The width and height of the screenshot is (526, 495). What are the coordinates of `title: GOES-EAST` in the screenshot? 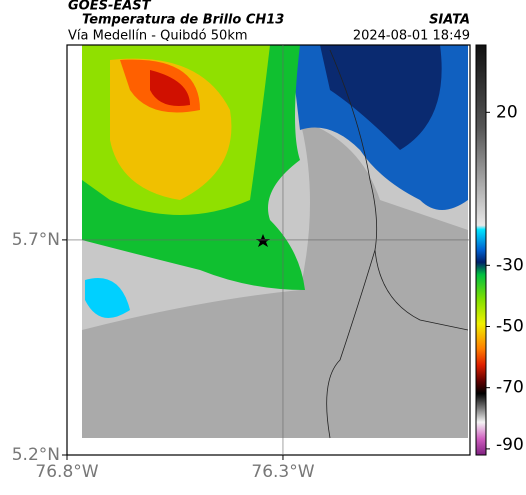 It's located at (110, 7).